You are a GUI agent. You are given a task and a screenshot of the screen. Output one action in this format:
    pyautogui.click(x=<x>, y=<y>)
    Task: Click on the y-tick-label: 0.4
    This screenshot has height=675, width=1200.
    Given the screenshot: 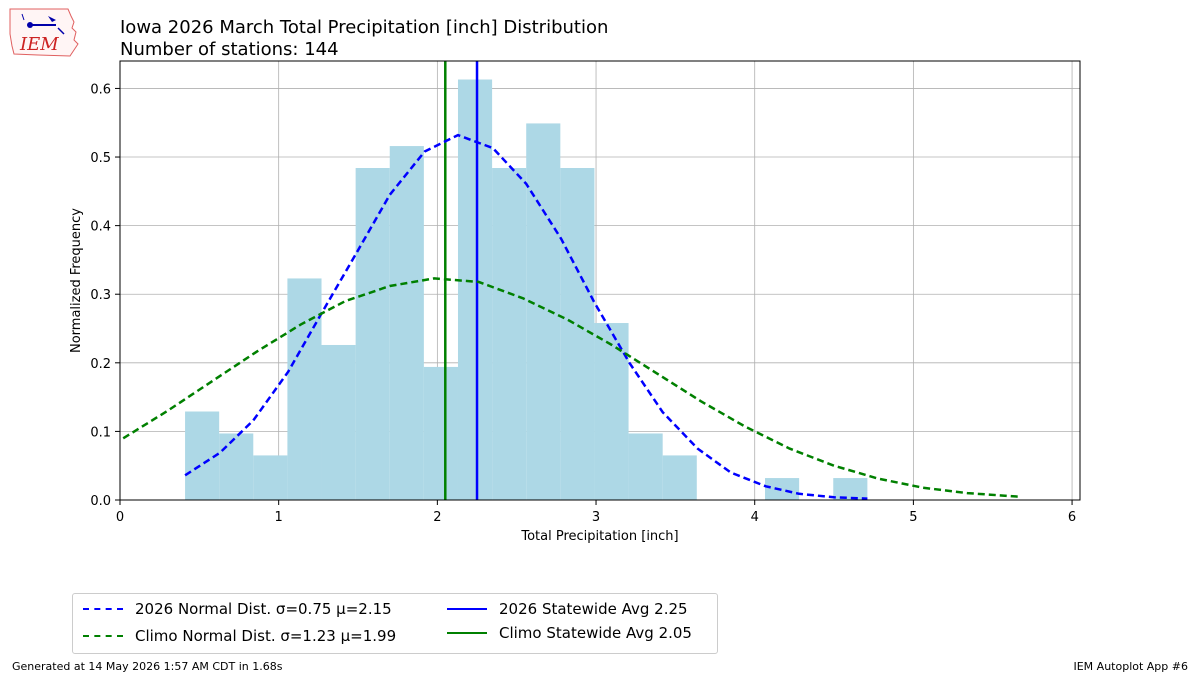 What is the action you would take?
    pyautogui.click(x=100, y=227)
    